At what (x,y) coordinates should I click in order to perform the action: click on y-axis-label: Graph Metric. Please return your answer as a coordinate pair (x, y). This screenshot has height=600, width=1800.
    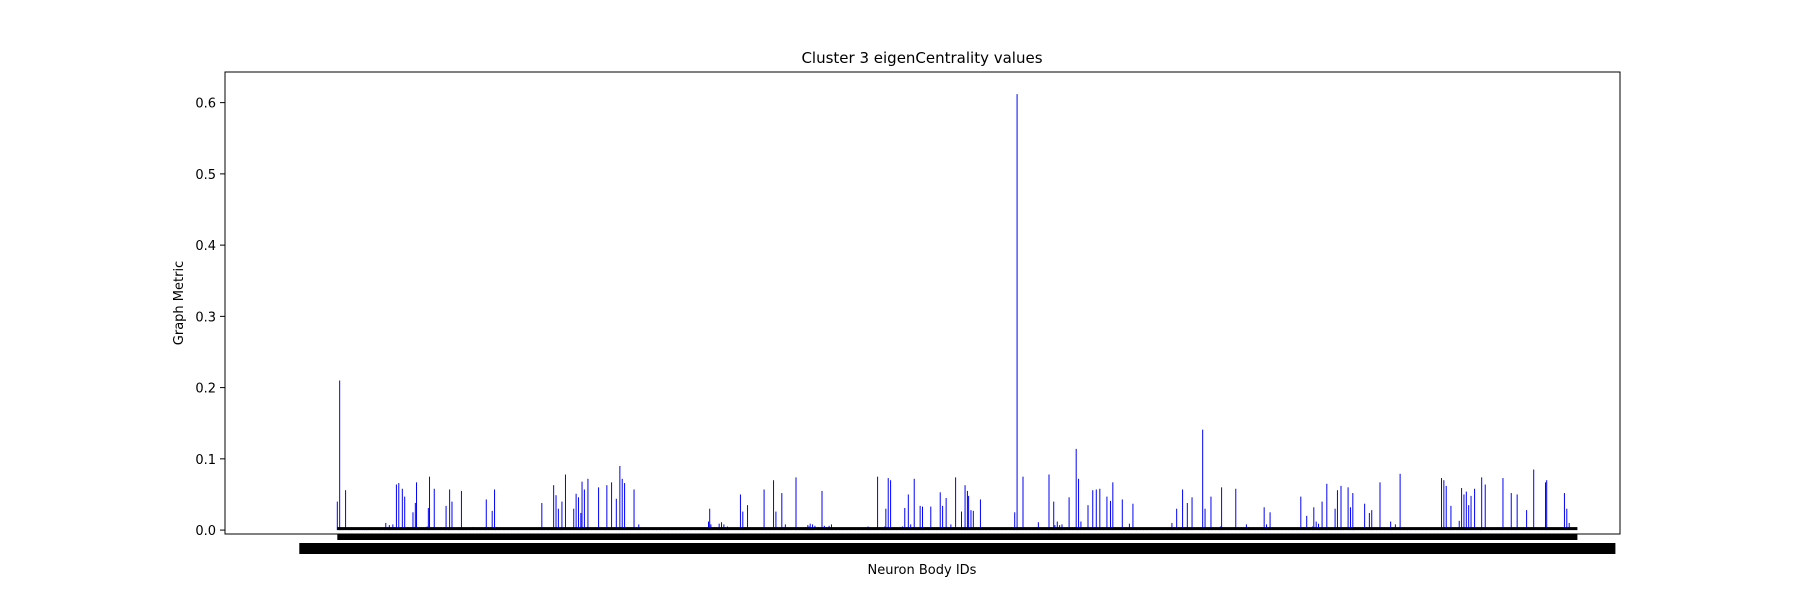
    Looking at the image, I should click on (179, 303).